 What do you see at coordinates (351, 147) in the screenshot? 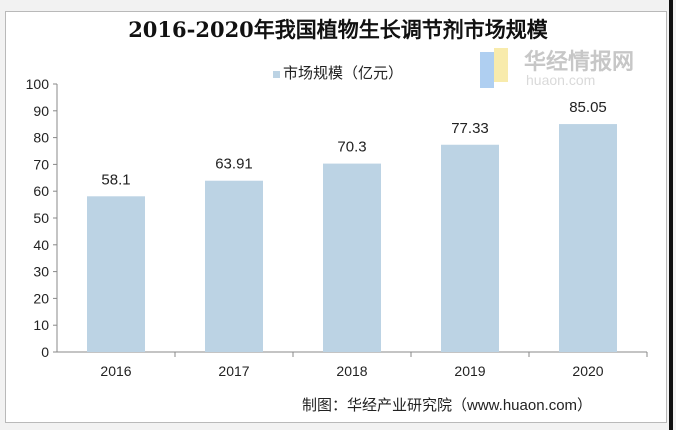
I see `data-label: 70.3` at bounding box center [351, 147].